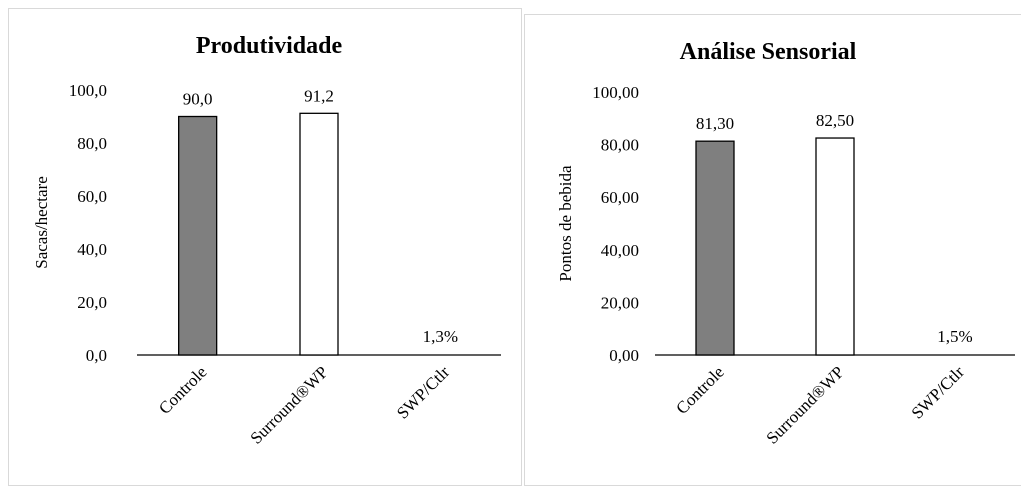  What do you see at coordinates (88, 90) in the screenshot?
I see `y-tick-label: 100,0` at bounding box center [88, 90].